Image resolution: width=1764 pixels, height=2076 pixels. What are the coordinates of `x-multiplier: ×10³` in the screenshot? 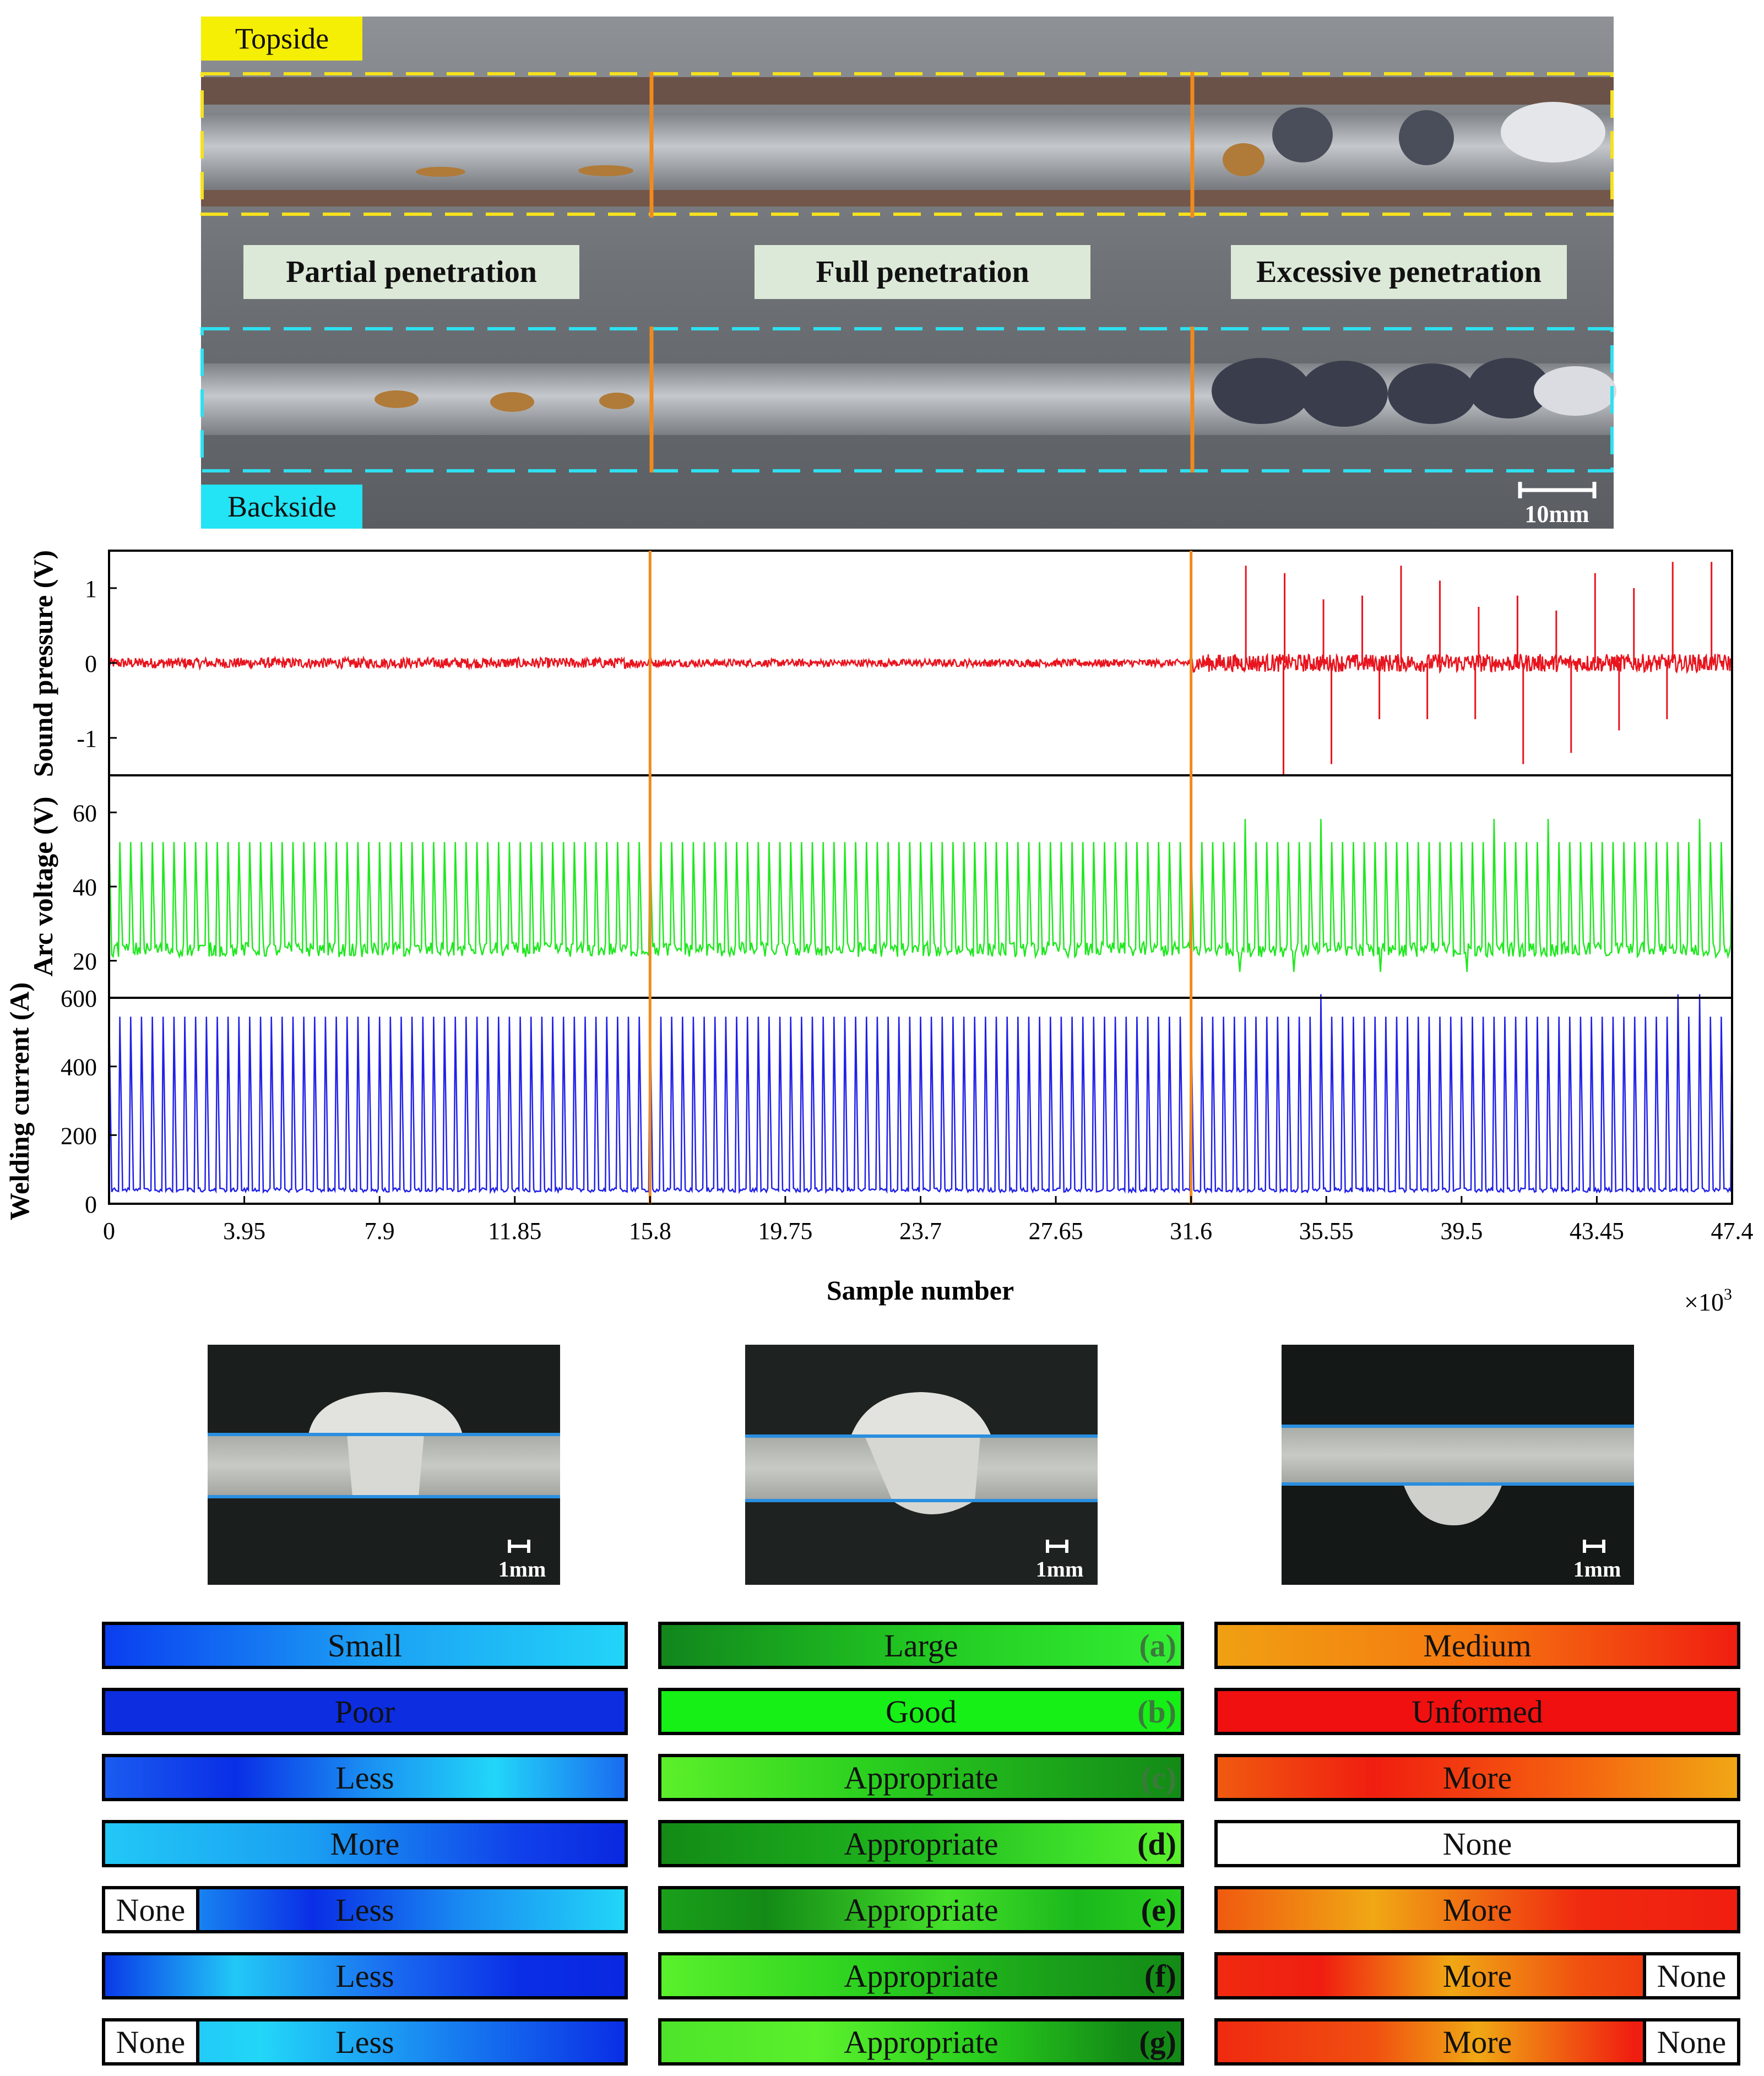 It's located at (1708, 1300).